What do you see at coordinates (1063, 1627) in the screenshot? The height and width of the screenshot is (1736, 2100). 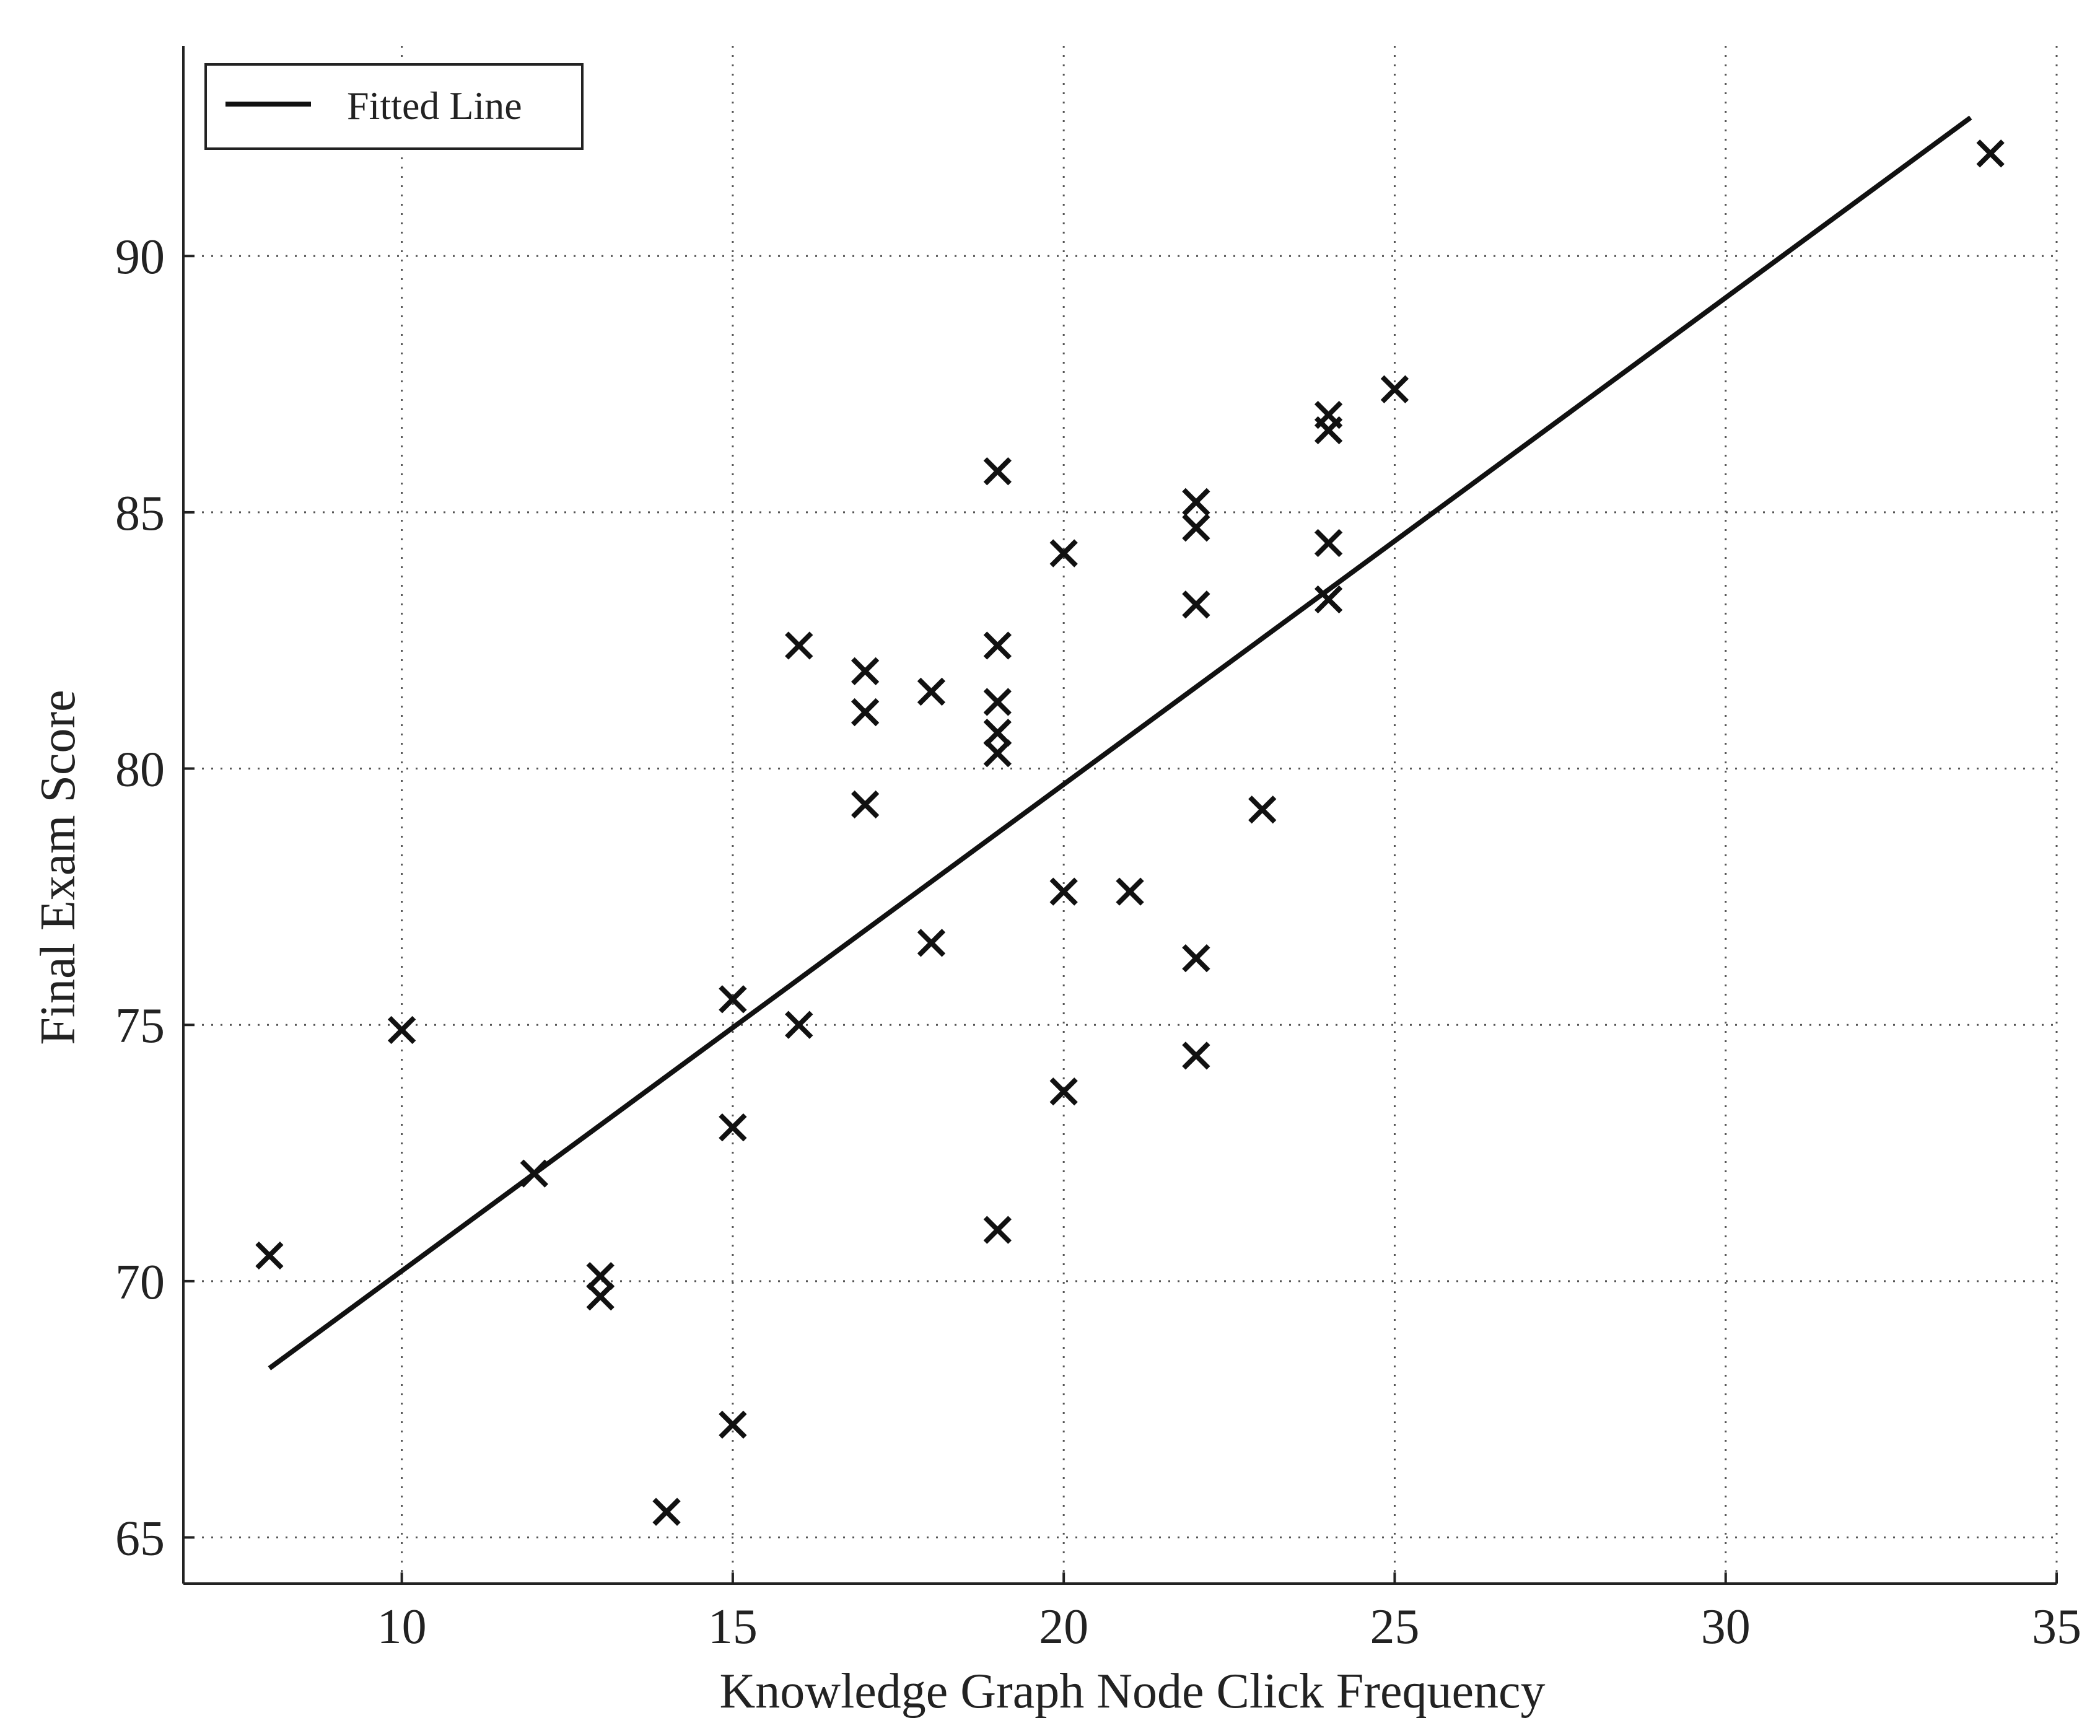 I see `x-tick-label-20: 20` at bounding box center [1063, 1627].